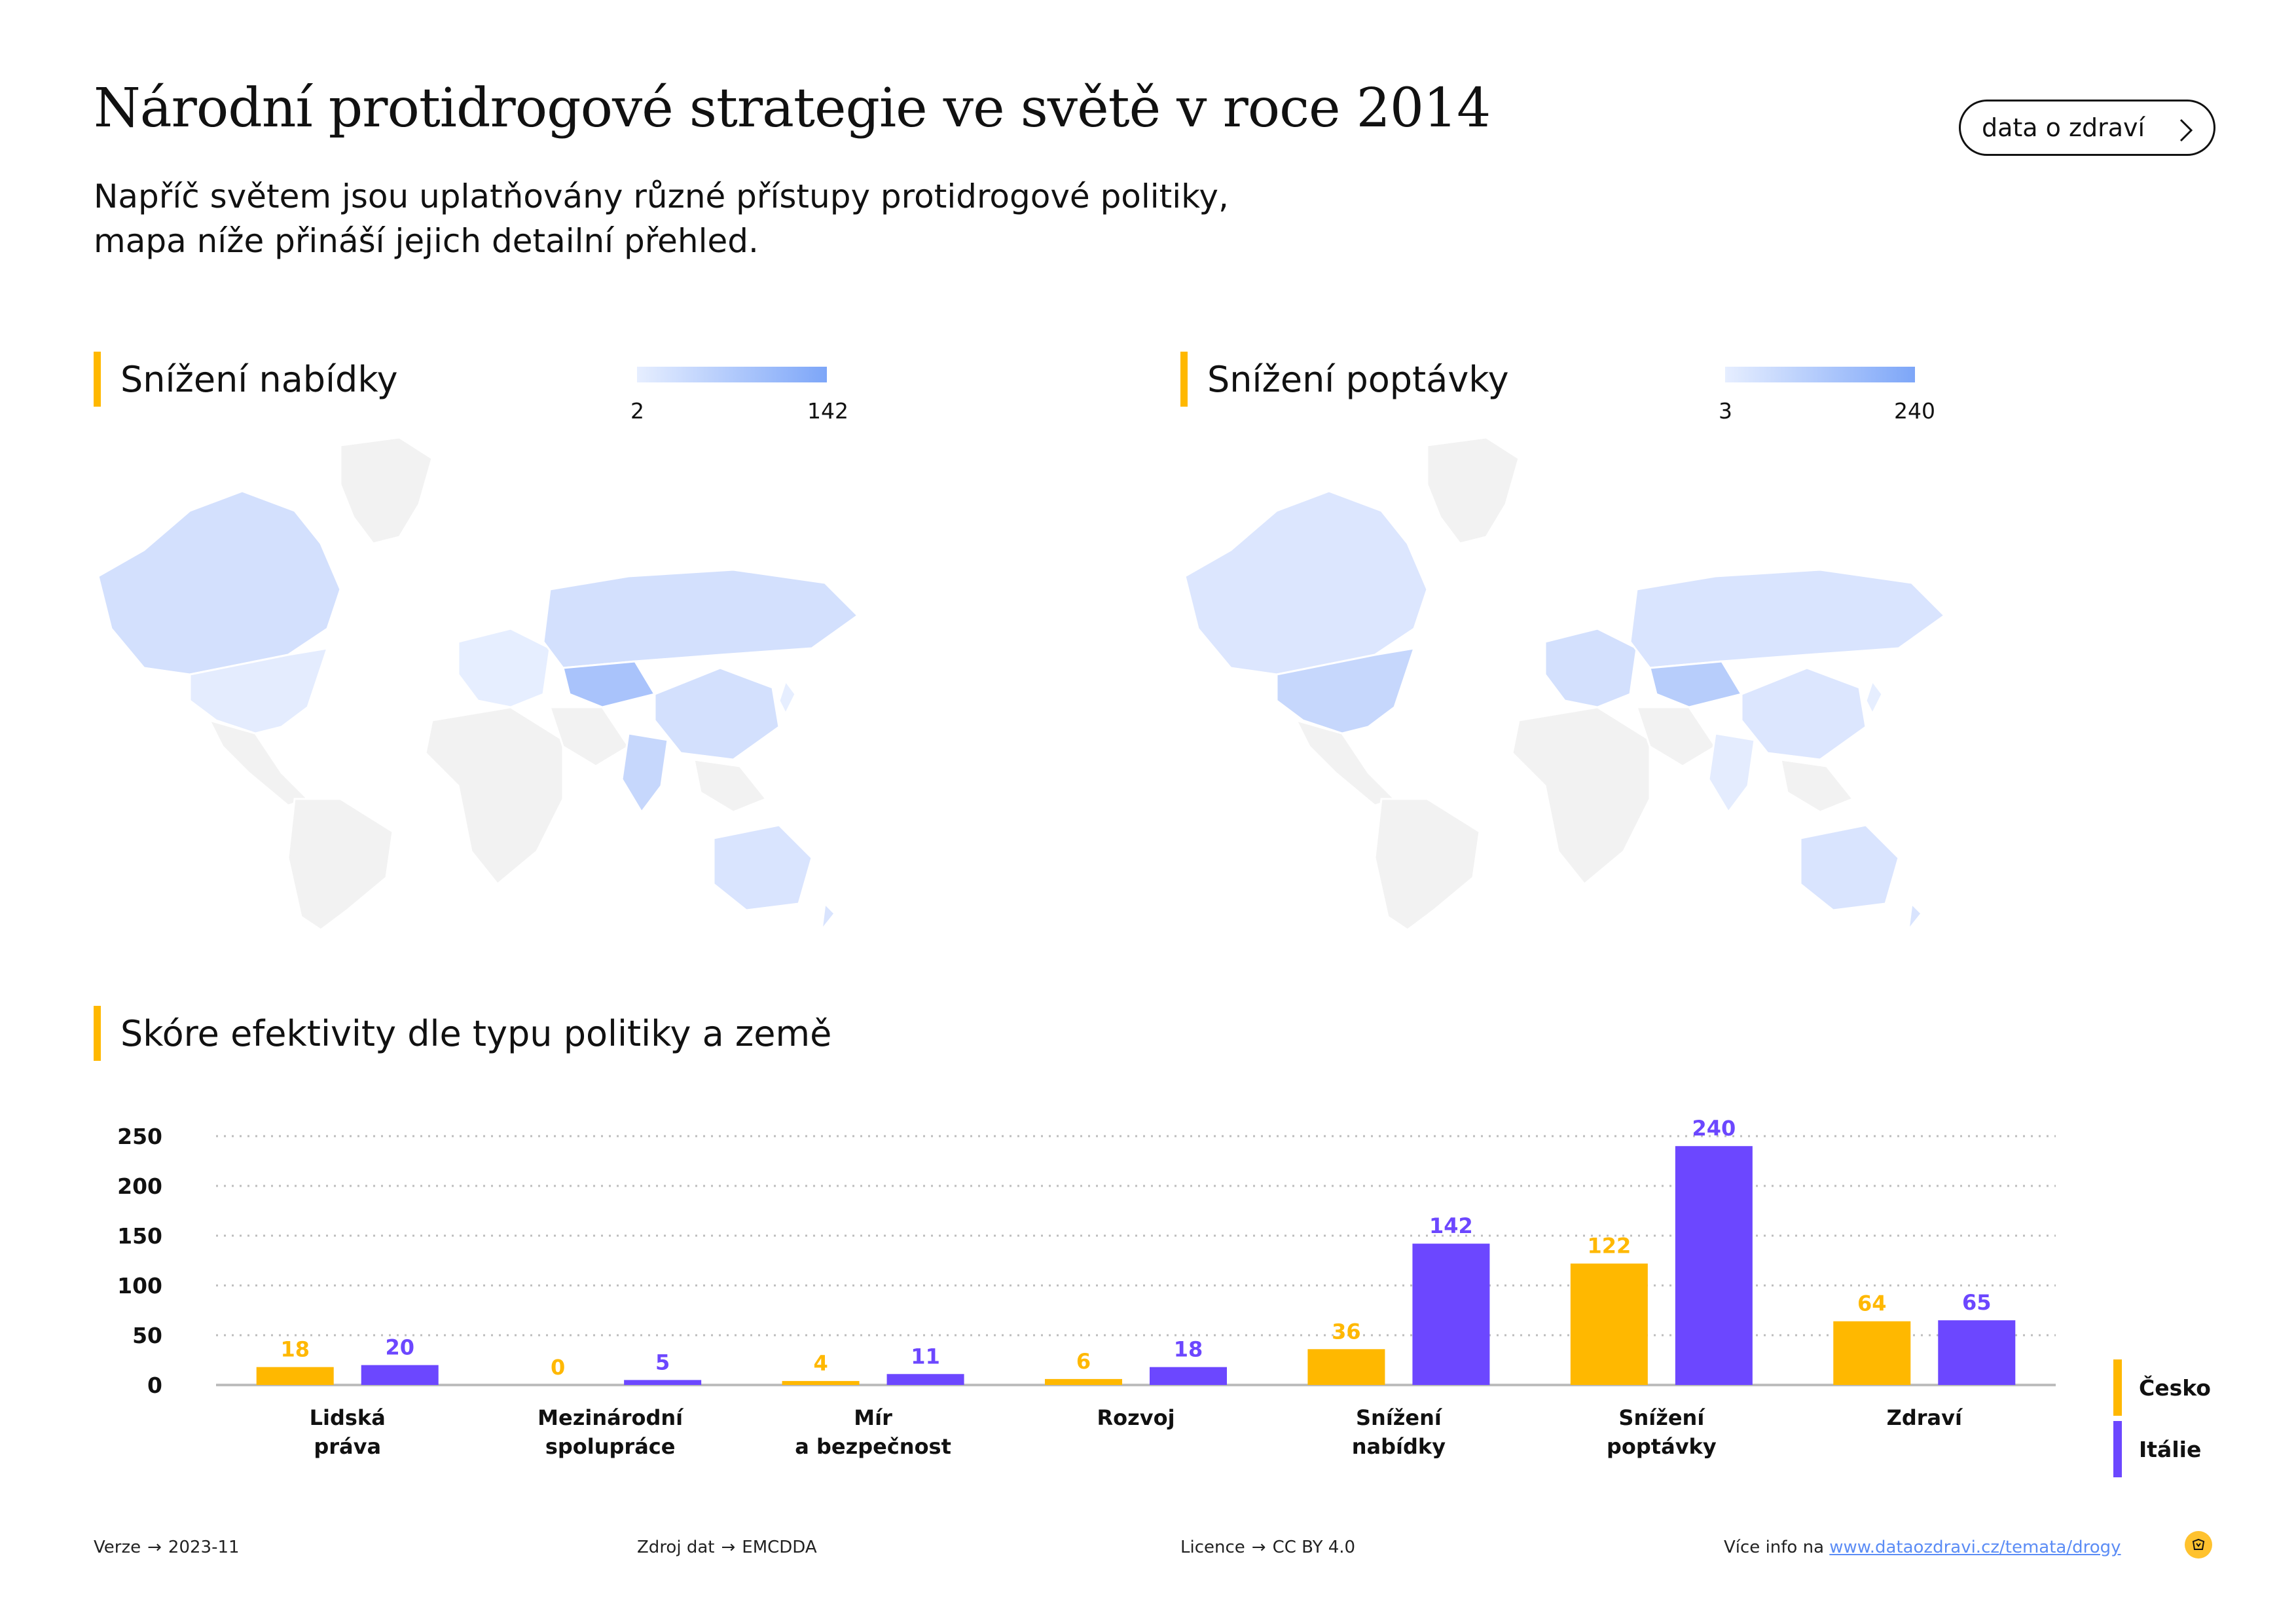 The width and height of the screenshot is (2296, 1624). Describe the element at coordinates (827, 411) in the screenshot. I see `map-legend-max-supply: 142` at that location.